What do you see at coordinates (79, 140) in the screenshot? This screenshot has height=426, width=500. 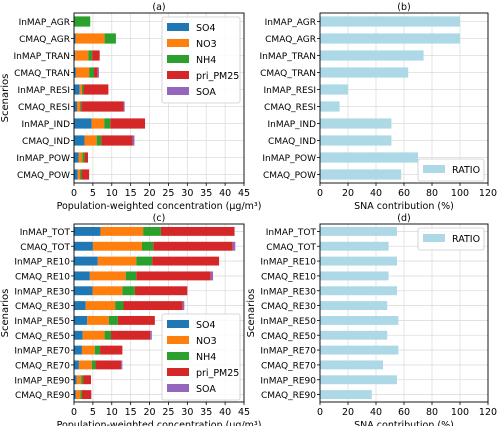 I see `bar-so4-cmaq-ind` at bounding box center [79, 140].